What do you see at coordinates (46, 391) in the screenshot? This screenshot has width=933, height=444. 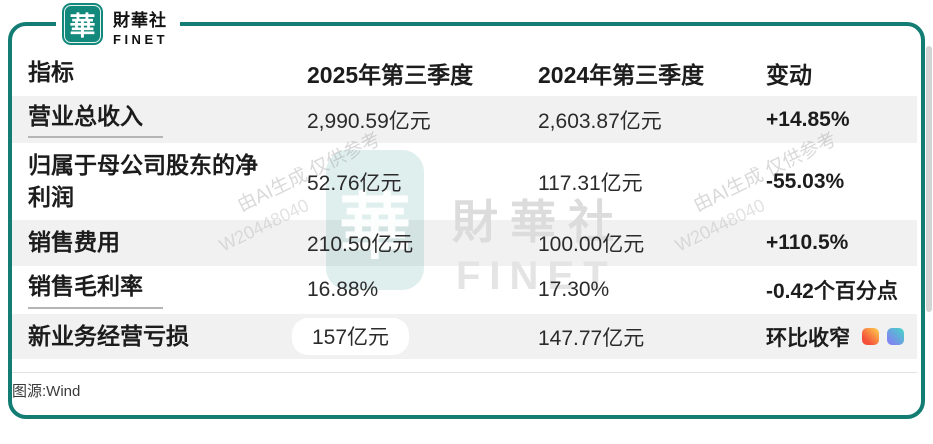 I see `source-credit: 图源:Wind` at bounding box center [46, 391].